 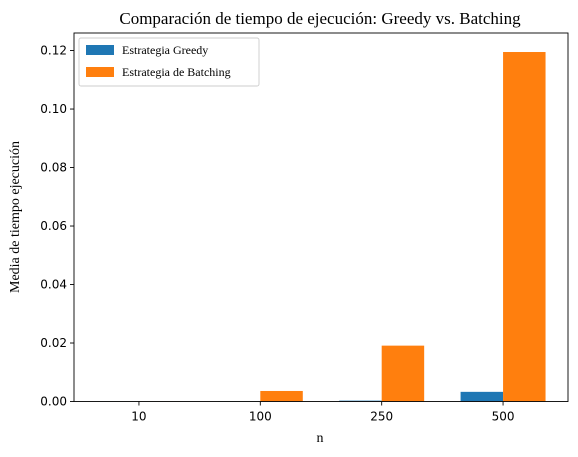 What do you see at coordinates (53, 402) in the screenshot?
I see `y-tick-label: 0.00` at bounding box center [53, 402].